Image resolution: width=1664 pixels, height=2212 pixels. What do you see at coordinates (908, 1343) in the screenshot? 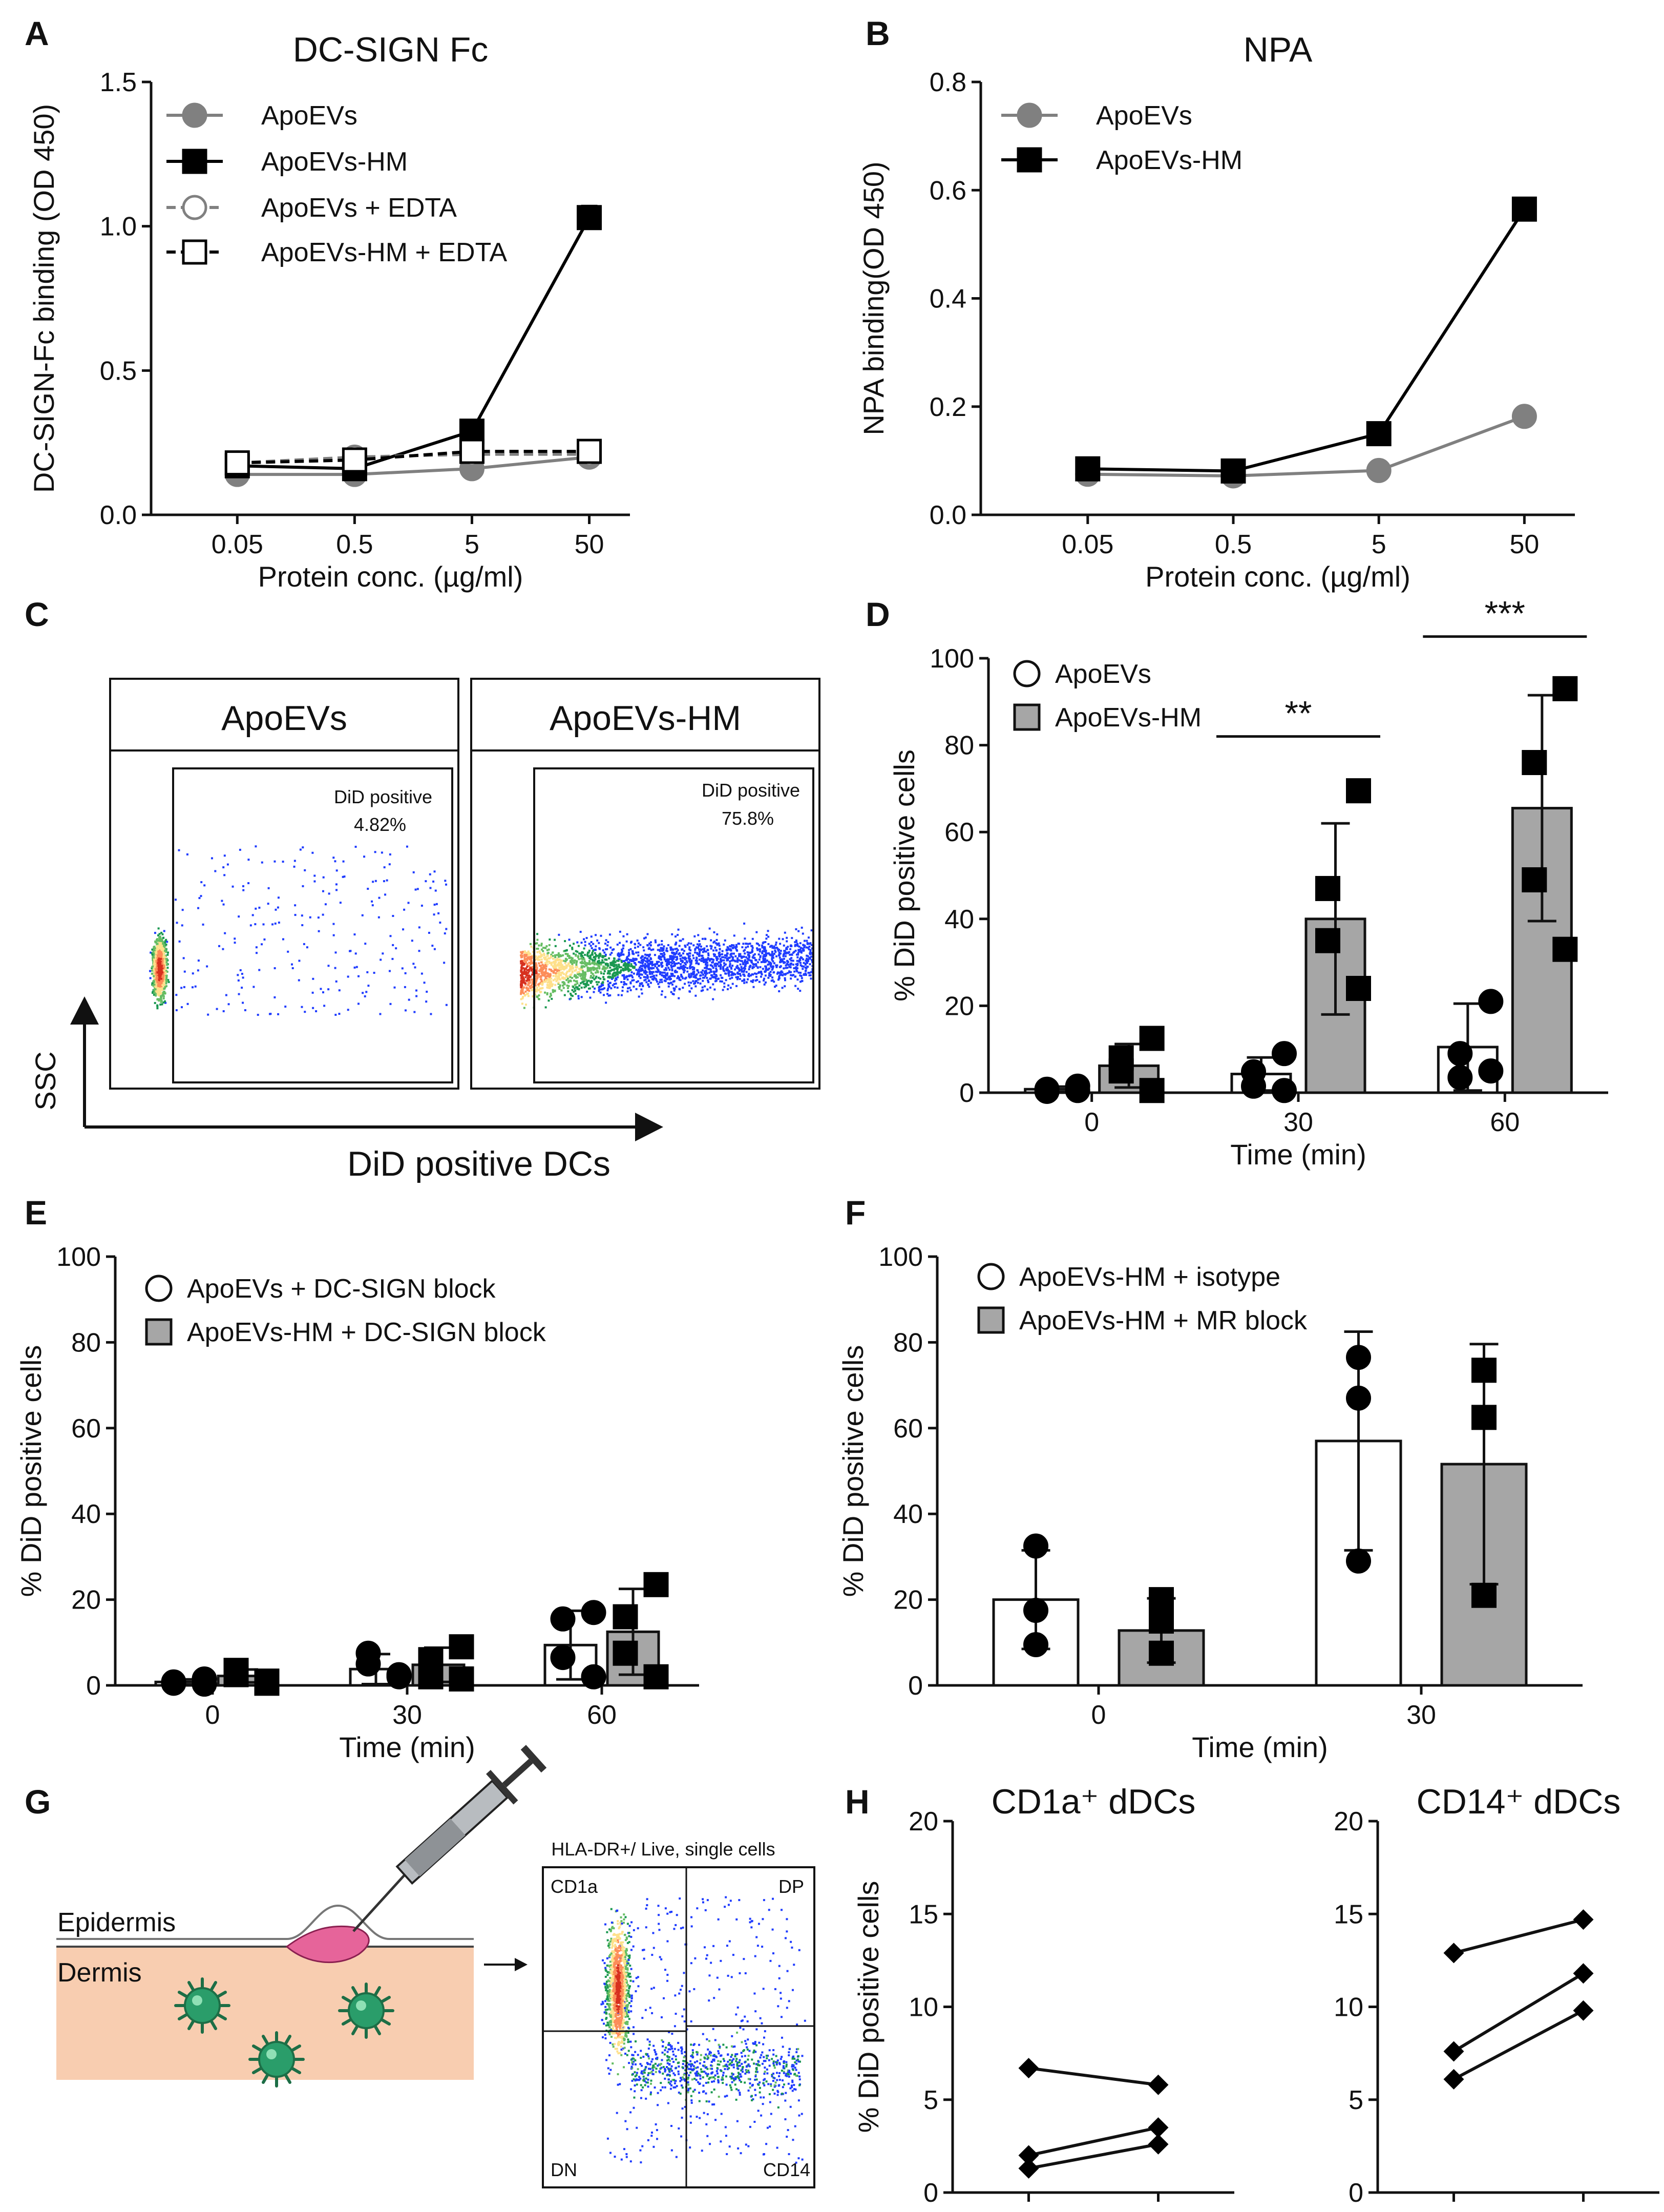
I see `y-tick-label: 80` at bounding box center [908, 1343].